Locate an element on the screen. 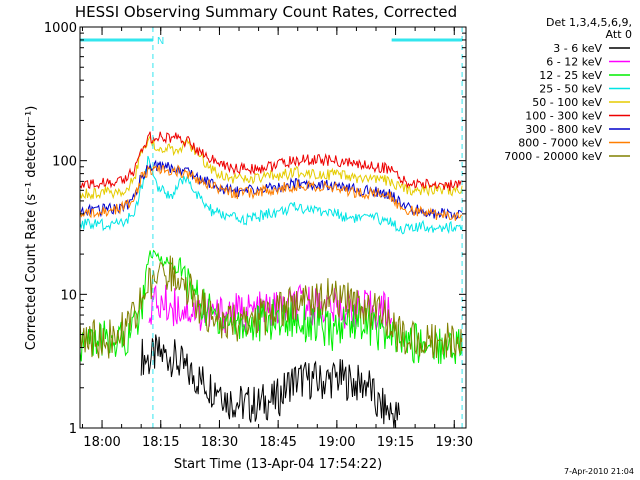 The image size is (640, 480). legend-item-label: 50 - 100 keV is located at coordinates (567, 102).